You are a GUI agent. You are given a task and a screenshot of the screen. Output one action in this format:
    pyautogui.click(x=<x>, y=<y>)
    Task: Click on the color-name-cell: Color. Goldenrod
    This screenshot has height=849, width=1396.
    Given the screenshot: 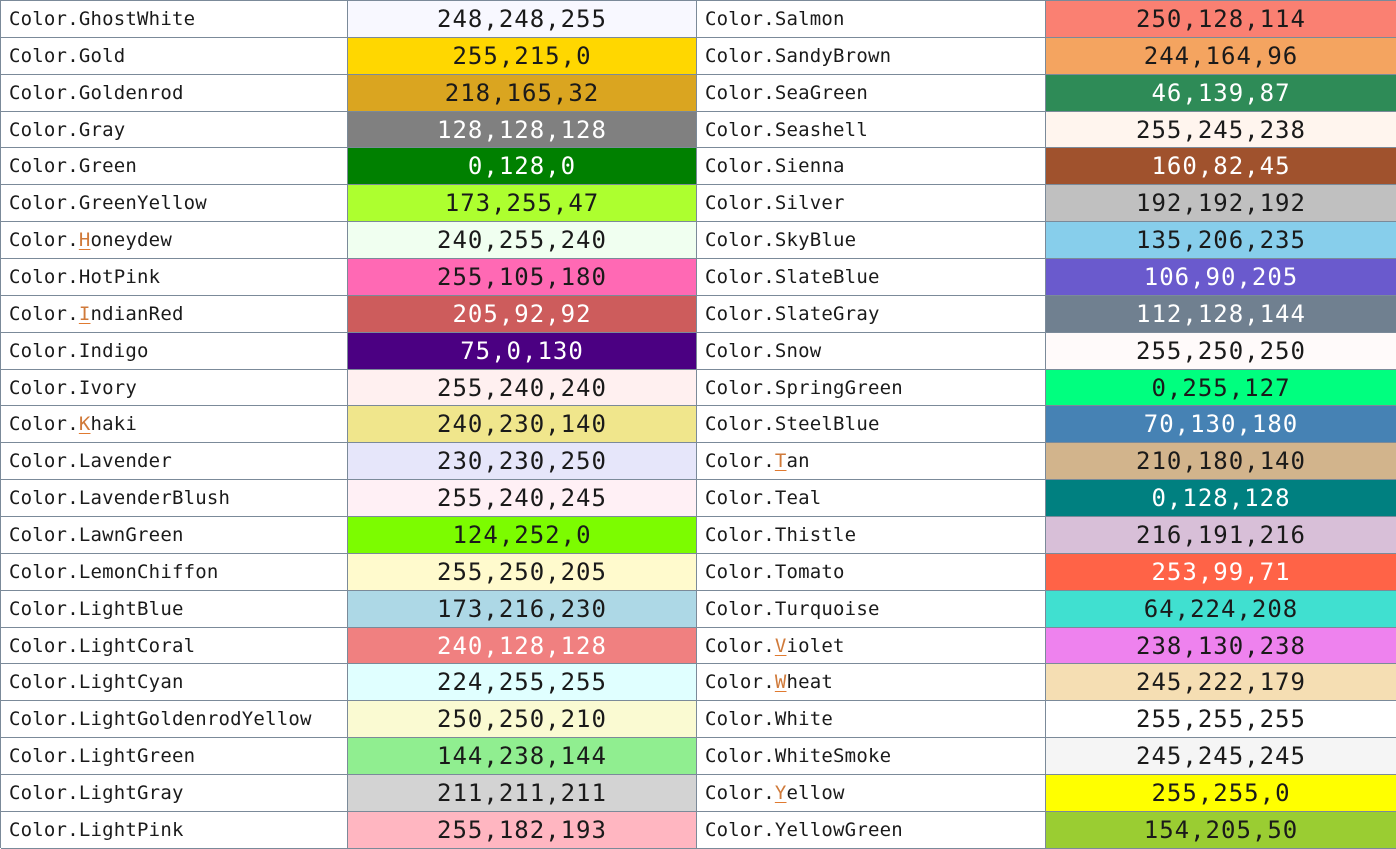 What is the action you would take?
    pyautogui.click(x=174, y=93)
    